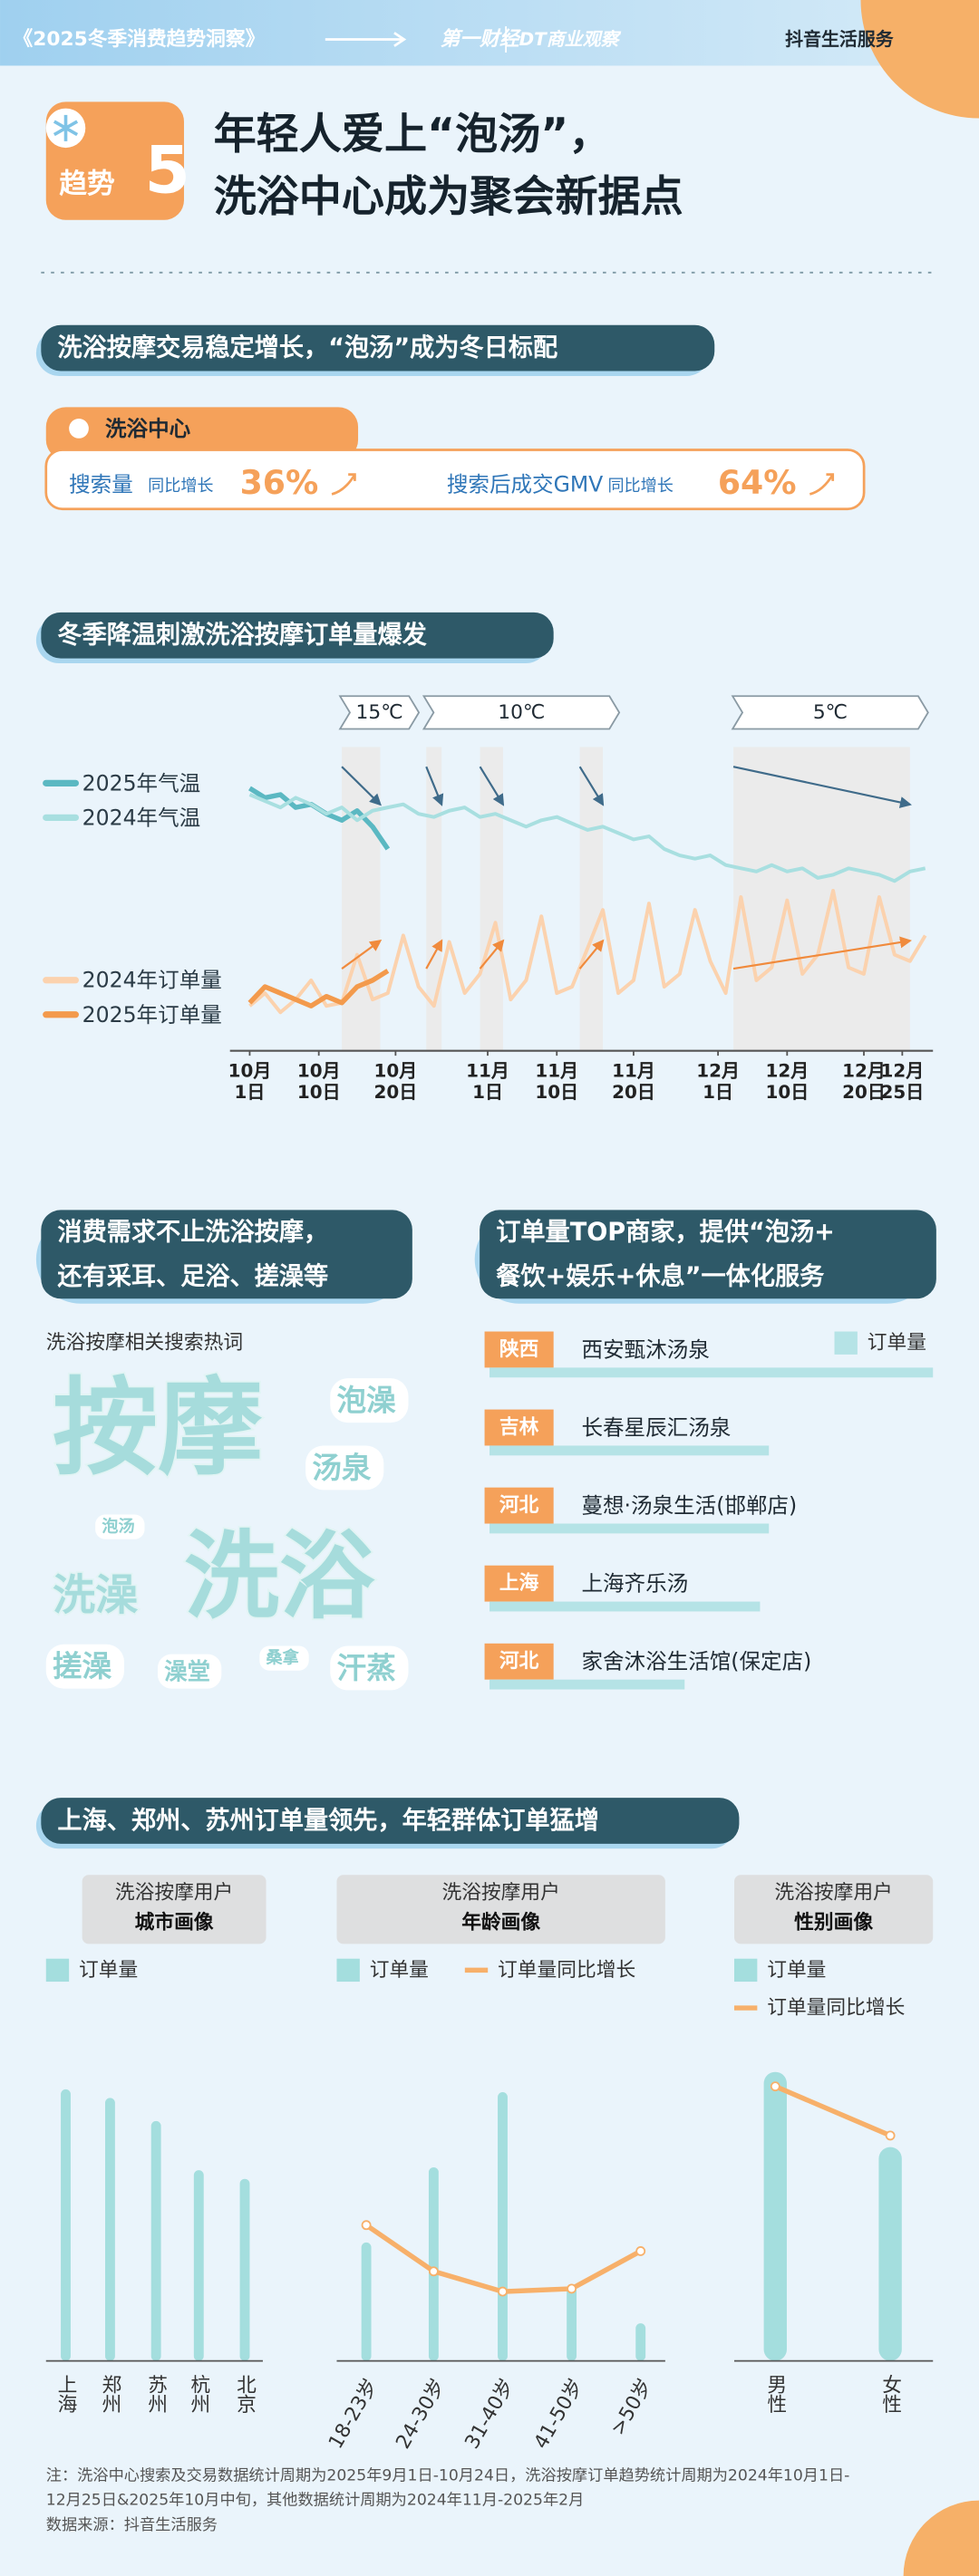  What do you see at coordinates (192, 1275) in the screenshot?
I see `heading-text: 还有采耳、足浴、搓澡等` at bounding box center [192, 1275].